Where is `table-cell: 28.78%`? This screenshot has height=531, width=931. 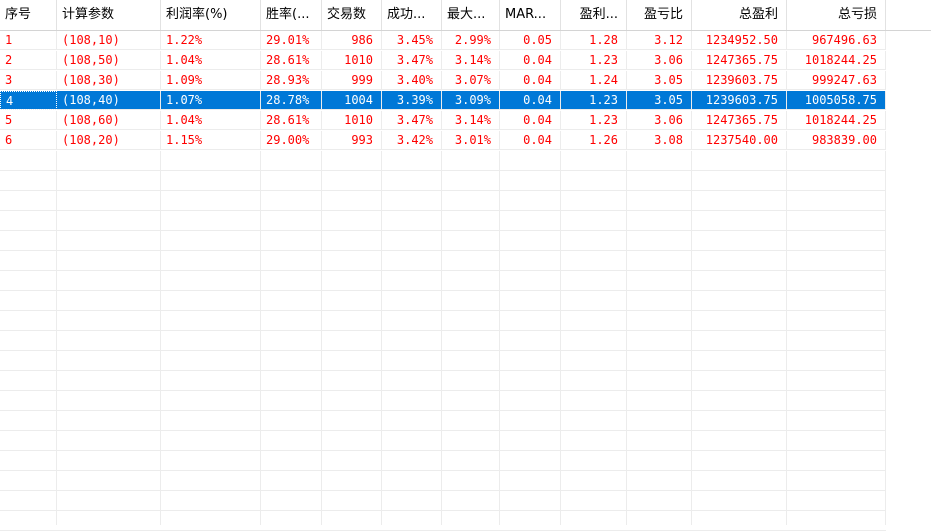 table-cell: 28.78% is located at coordinates (291, 100).